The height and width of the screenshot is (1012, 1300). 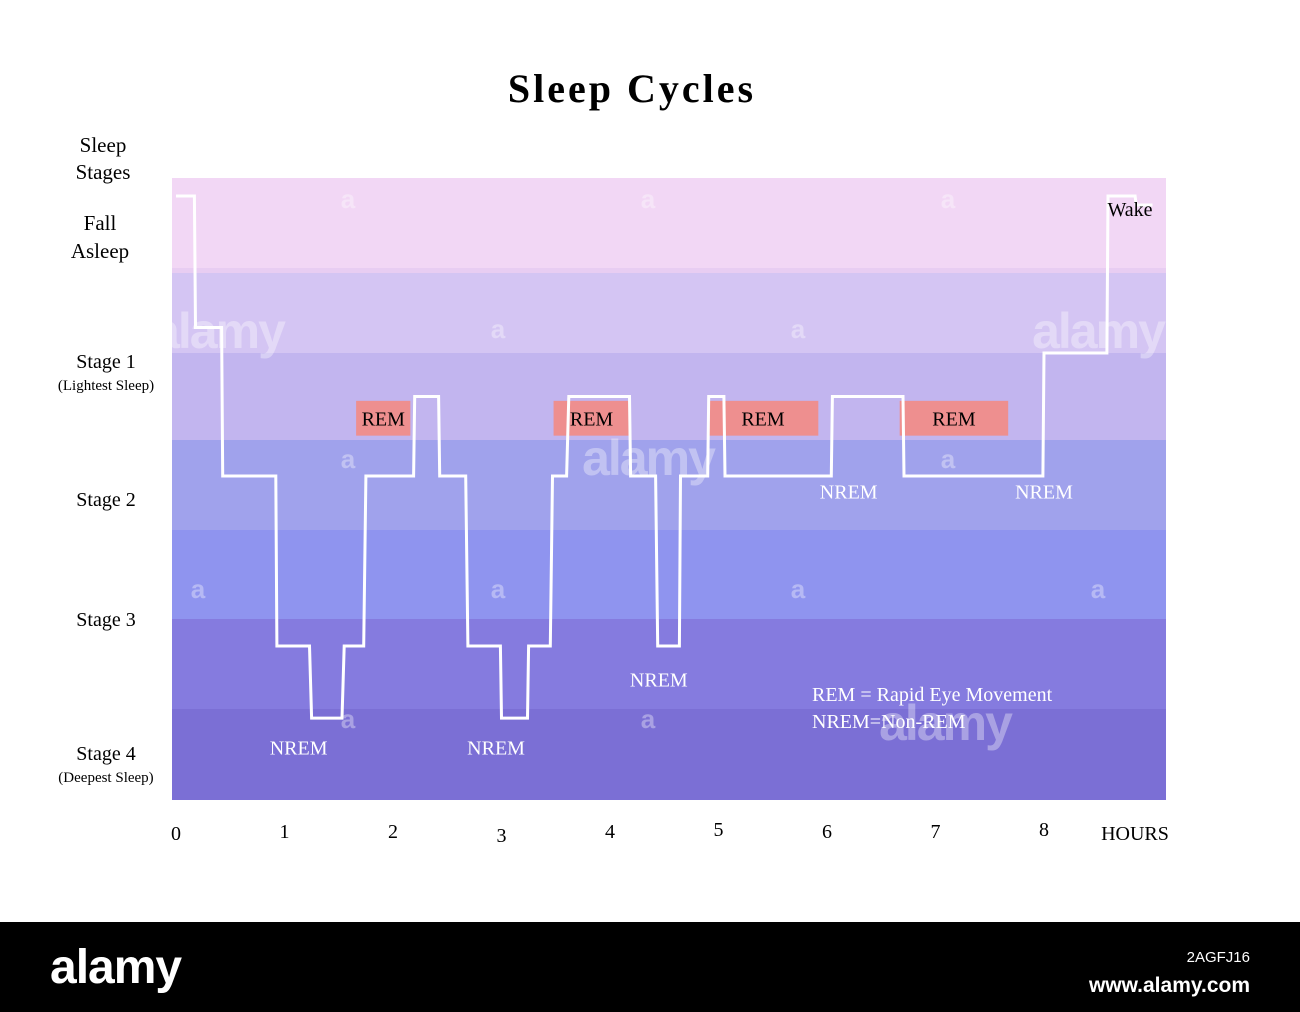 What do you see at coordinates (393, 832) in the screenshot?
I see `x-tick-label: 2` at bounding box center [393, 832].